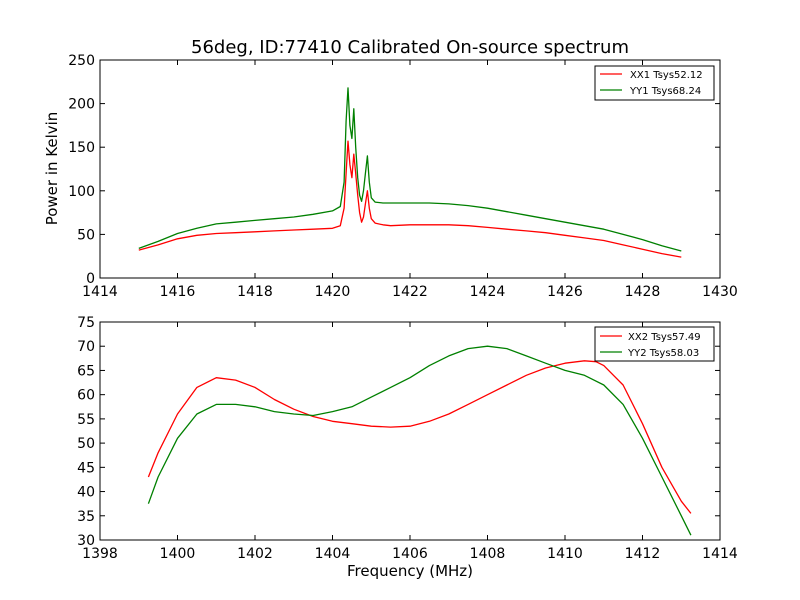 This screenshot has width=800, height=600. I want to click on legend: XX1 Tsys52.12 YY1 Tsys68.24, so click(654, 83).